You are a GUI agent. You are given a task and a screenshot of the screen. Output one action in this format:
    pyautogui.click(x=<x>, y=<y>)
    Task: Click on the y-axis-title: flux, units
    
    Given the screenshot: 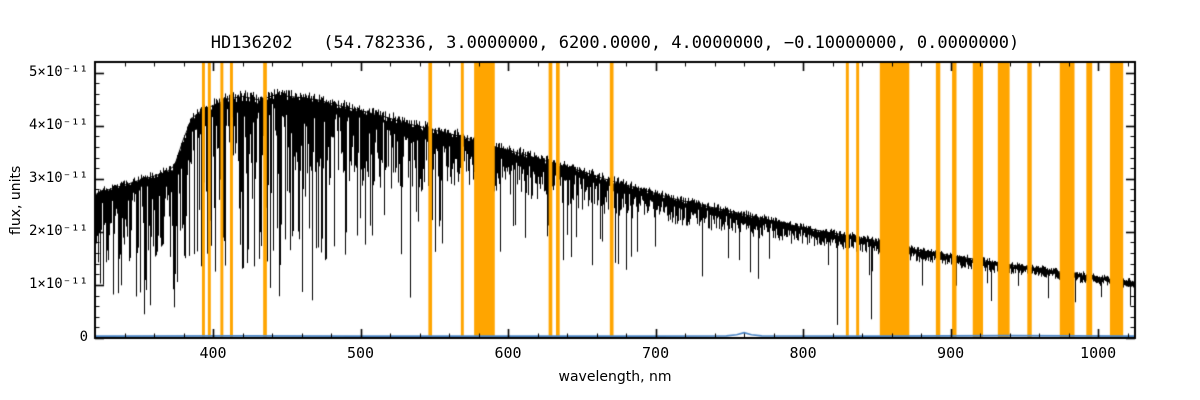 What is the action you would take?
    pyautogui.click(x=16, y=200)
    